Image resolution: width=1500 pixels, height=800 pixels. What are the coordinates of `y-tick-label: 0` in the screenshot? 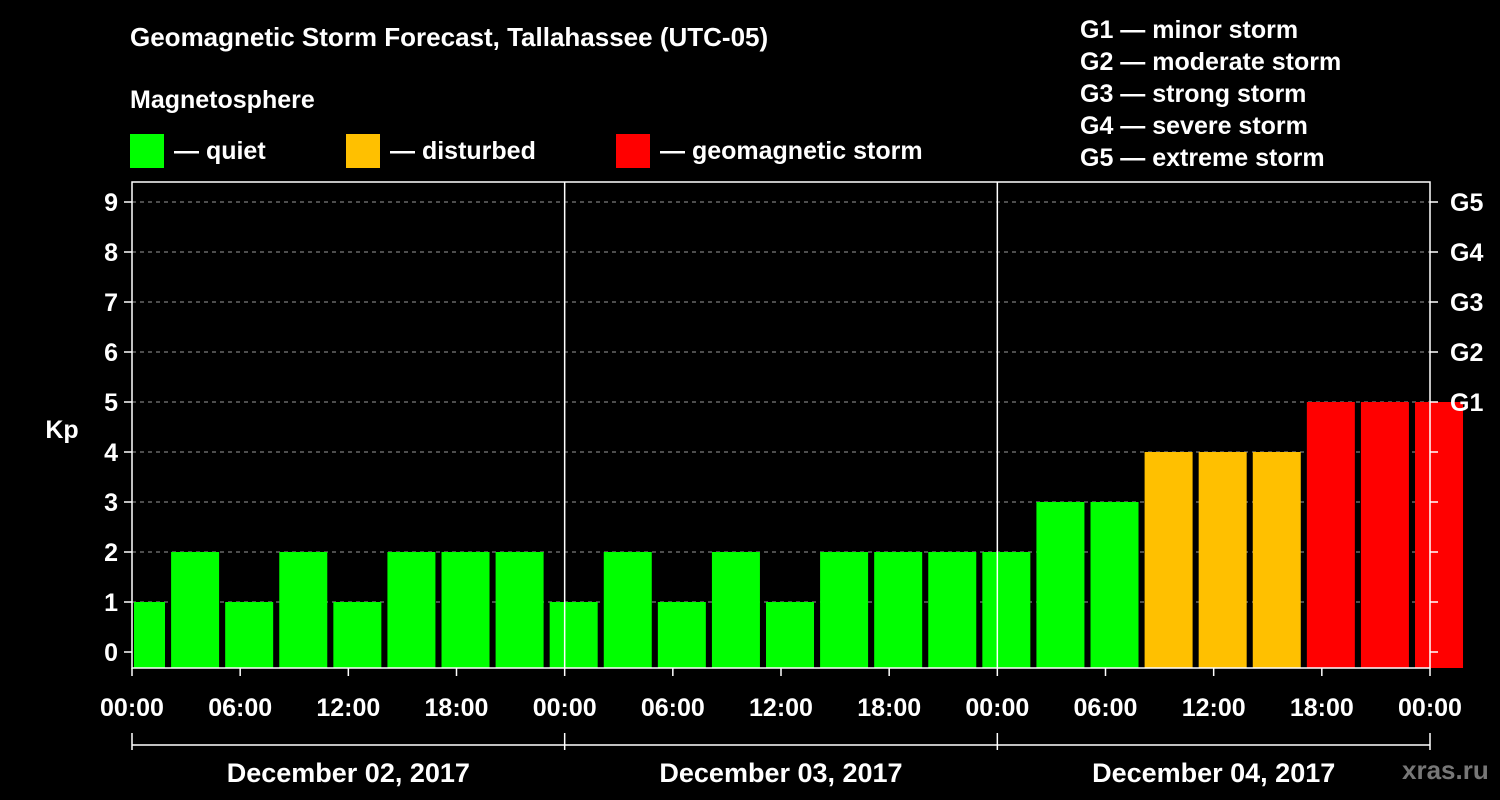 It's located at (111, 653).